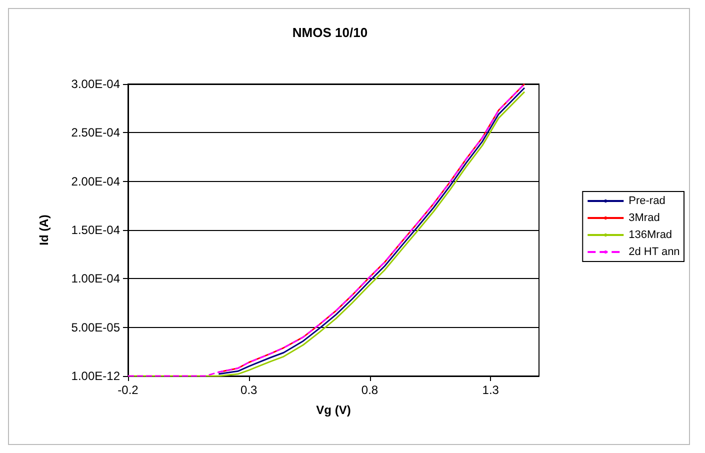 This screenshot has height=453, width=705. Describe the element at coordinates (128, 390) in the screenshot. I see `x-tick-label: -0.2` at that location.